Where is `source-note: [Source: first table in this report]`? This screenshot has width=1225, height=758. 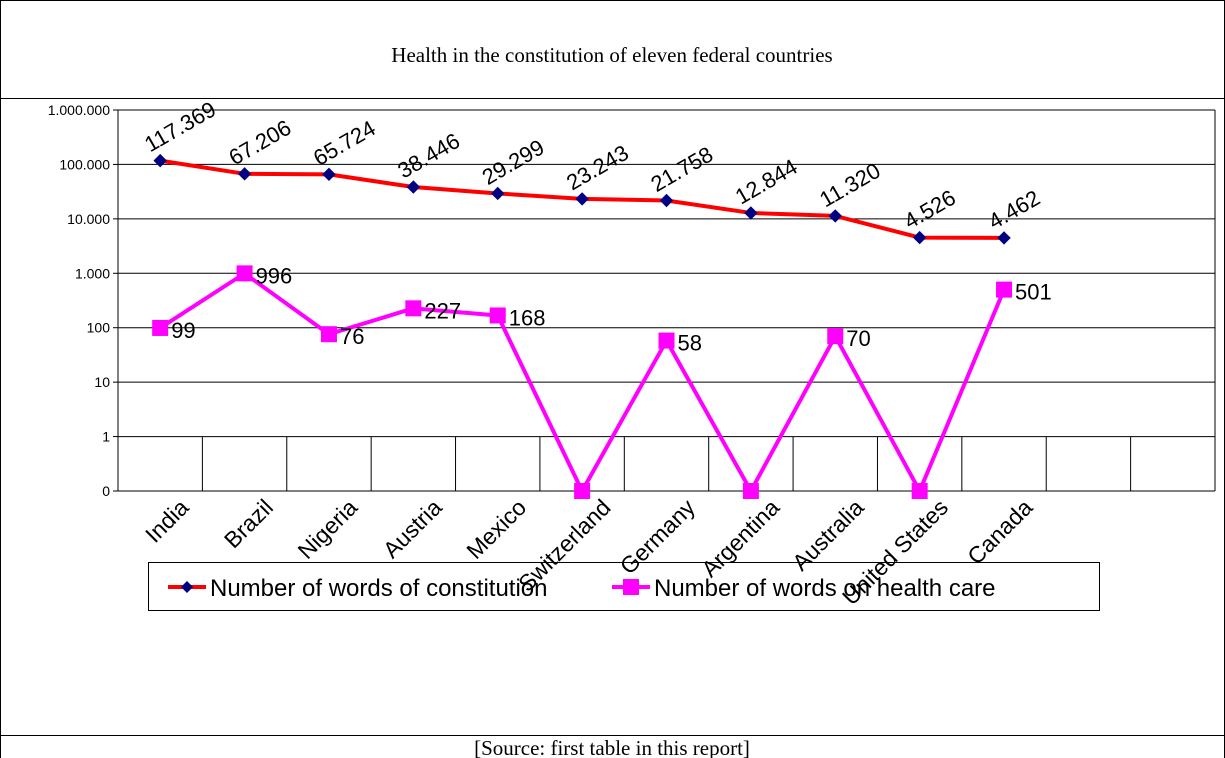 source-note: [Source: first table in this report] is located at coordinates (612, 747).